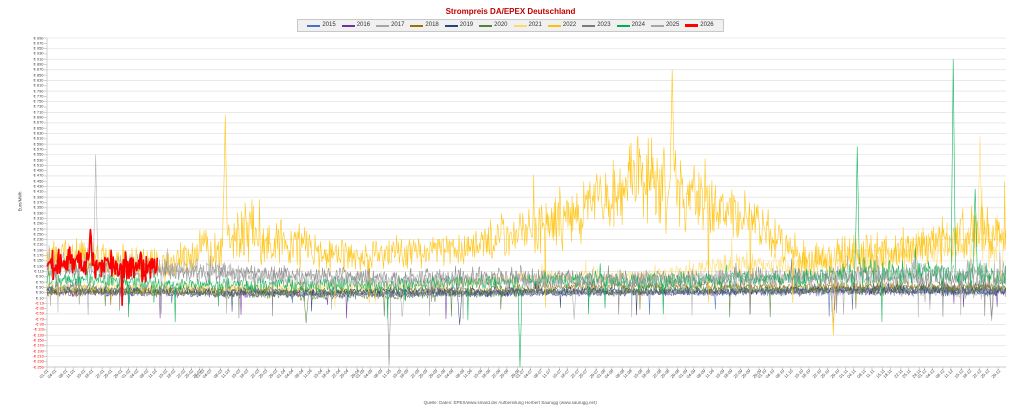 Image resolution: width=1021 pixels, height=408 pixels. I want to click on y-axis-label: -€ 10, so click(39, 303).